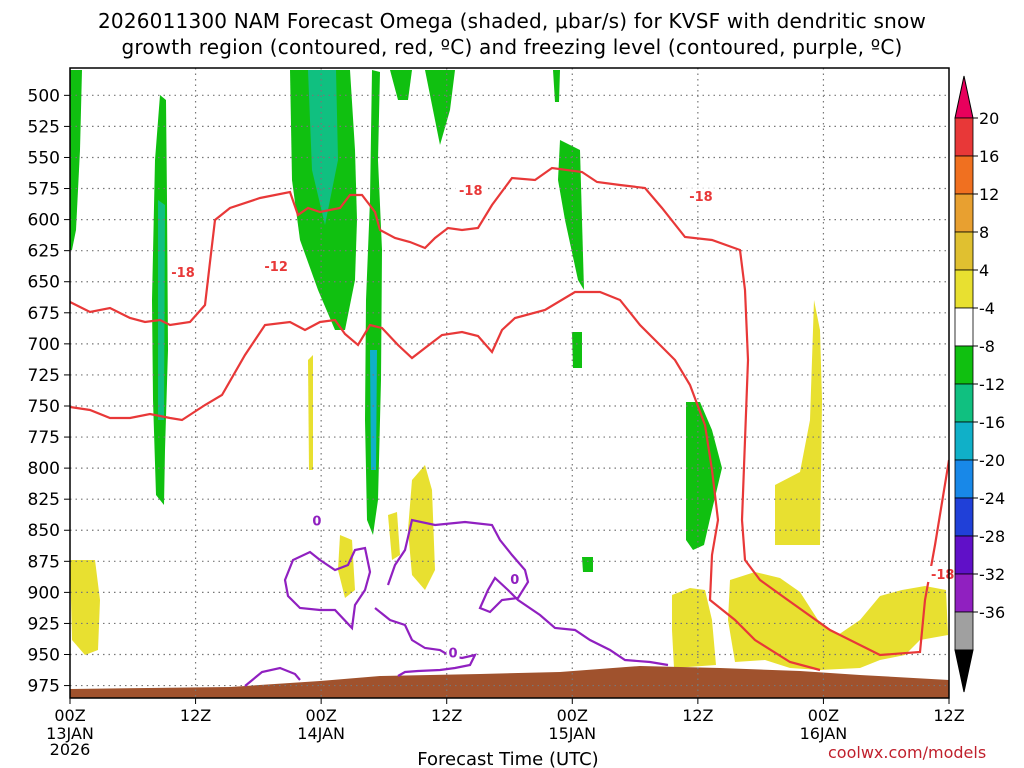  What do you see at coordinates (964, 97) in the screenshot?
I see `colorbar-top-triangle` at bounding box center [964, 97].